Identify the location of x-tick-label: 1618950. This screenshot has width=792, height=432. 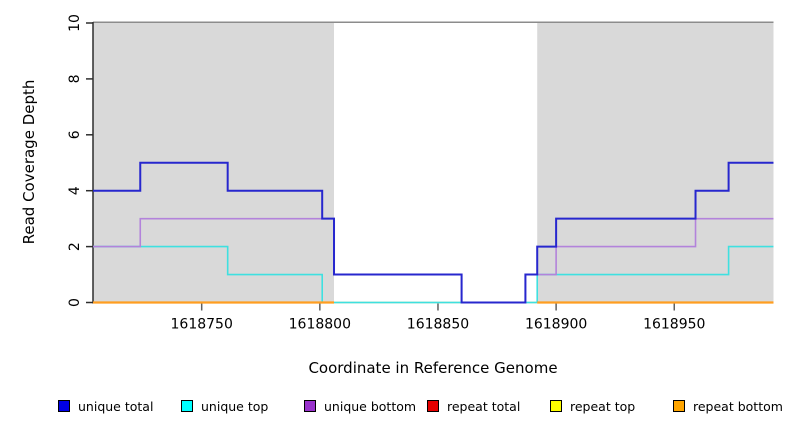
(674, 325).